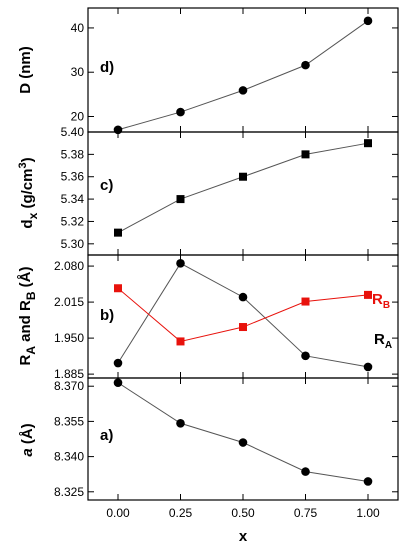  I want to click on y-title-rest: (Å), so click(27, 435).